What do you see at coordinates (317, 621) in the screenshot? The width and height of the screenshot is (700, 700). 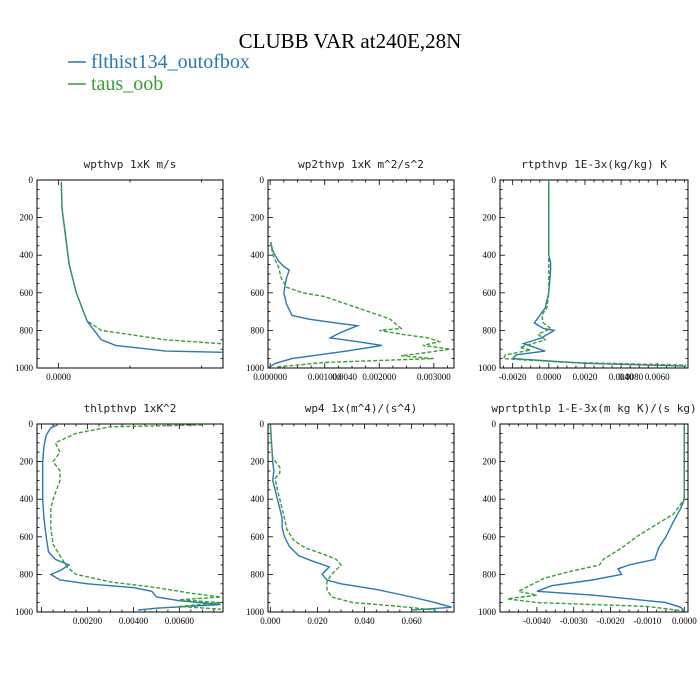 I see `x-tick-label: 0.020` at bounding box center [317, 621].